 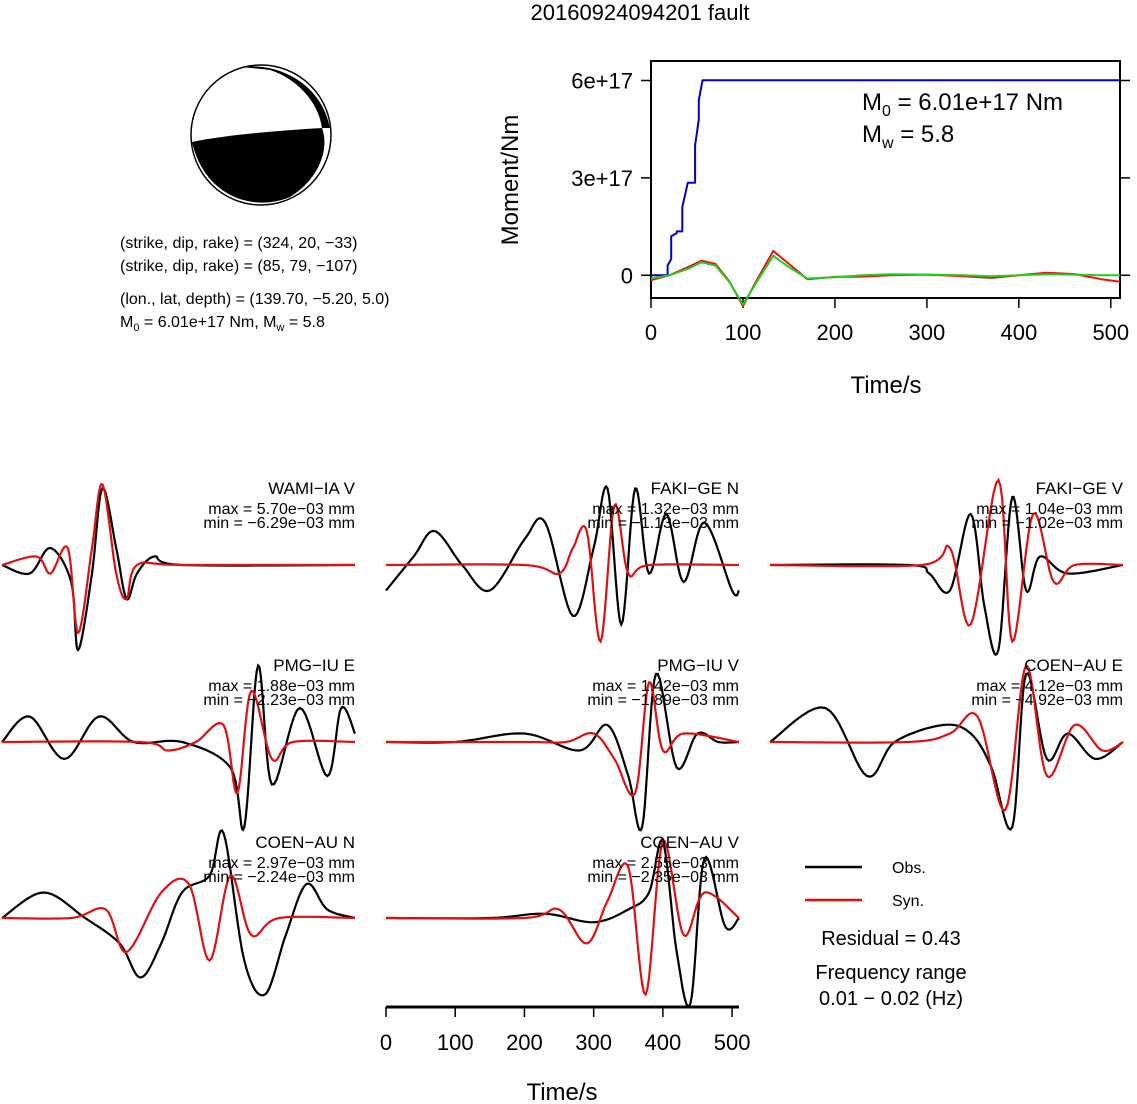 I want to click on waveform-x-tick-label: 400, so click(x=663, y=1042).